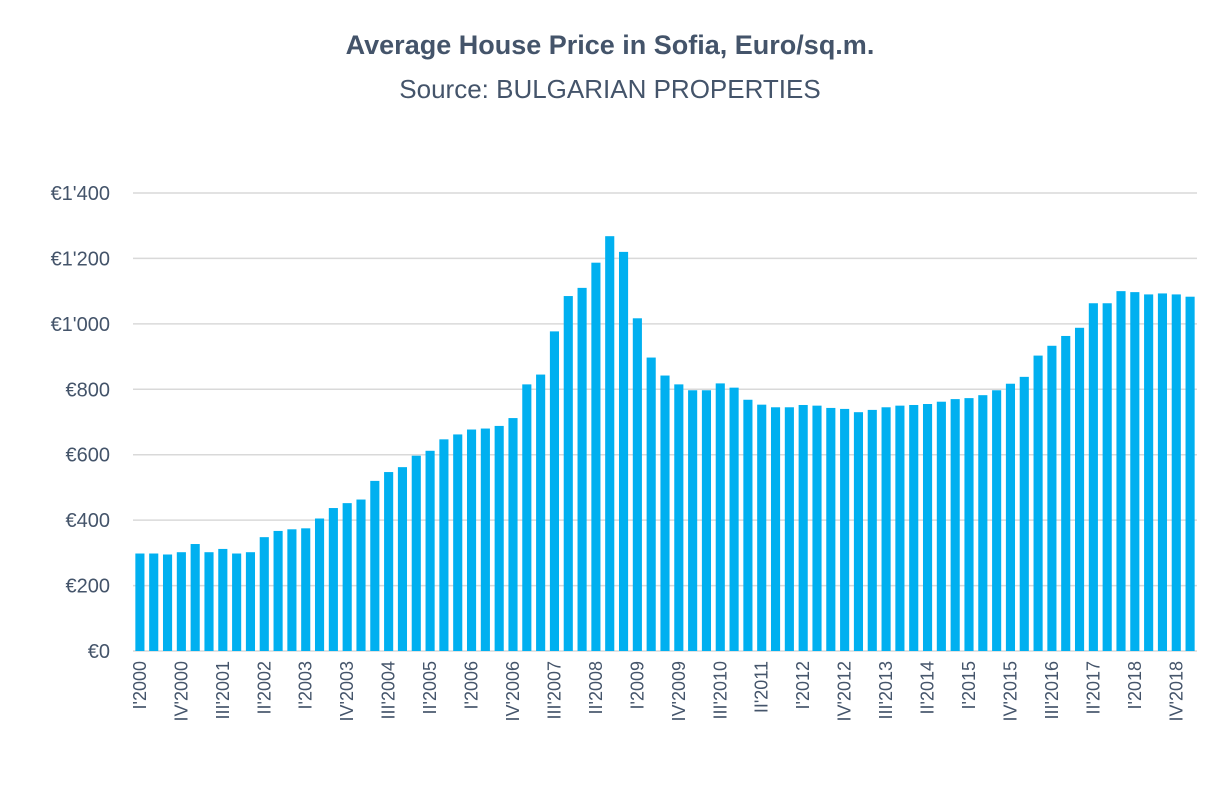  What do you see at coordinates (306, 589) in the screenshot?
I see `bar-I'2003` at bounding box center [306, 589].